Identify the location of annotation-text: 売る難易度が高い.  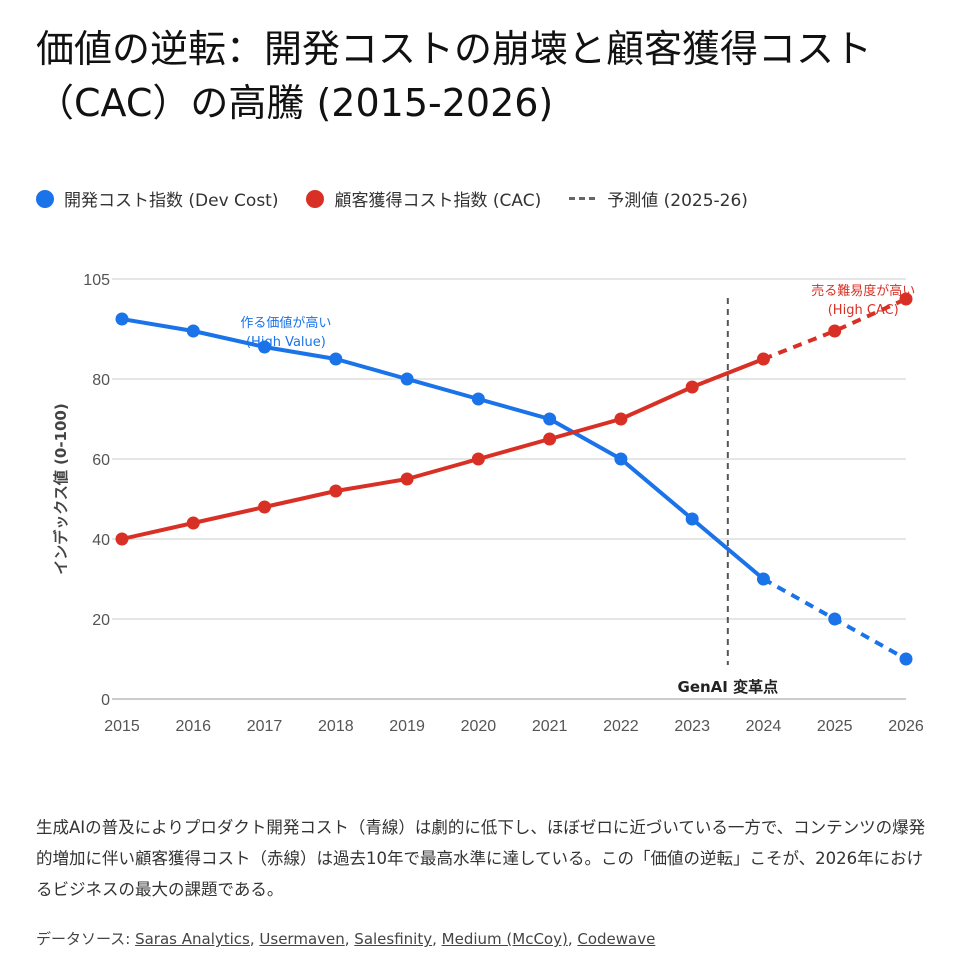
(863, 291).